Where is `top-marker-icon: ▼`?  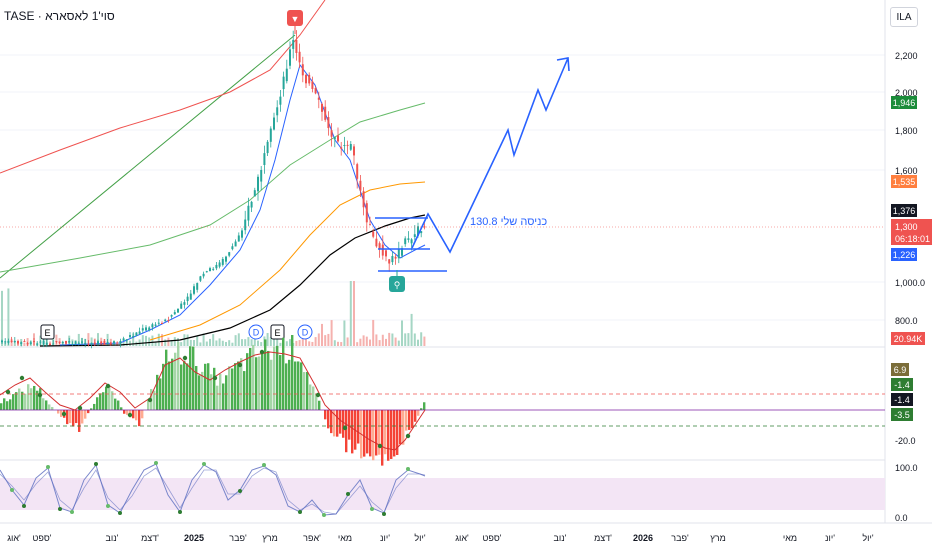 top-marker-icon: ▼ is located at coordinates (295, 19).